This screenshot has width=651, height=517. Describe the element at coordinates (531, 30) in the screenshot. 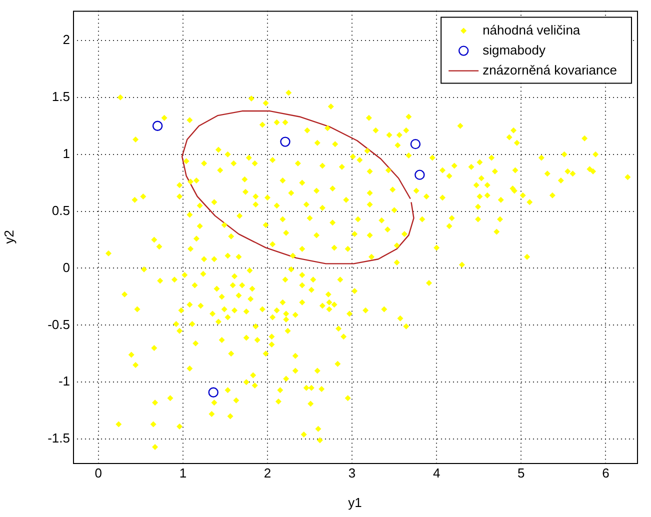

I see `legend-label: náhodná veličina` at that location.